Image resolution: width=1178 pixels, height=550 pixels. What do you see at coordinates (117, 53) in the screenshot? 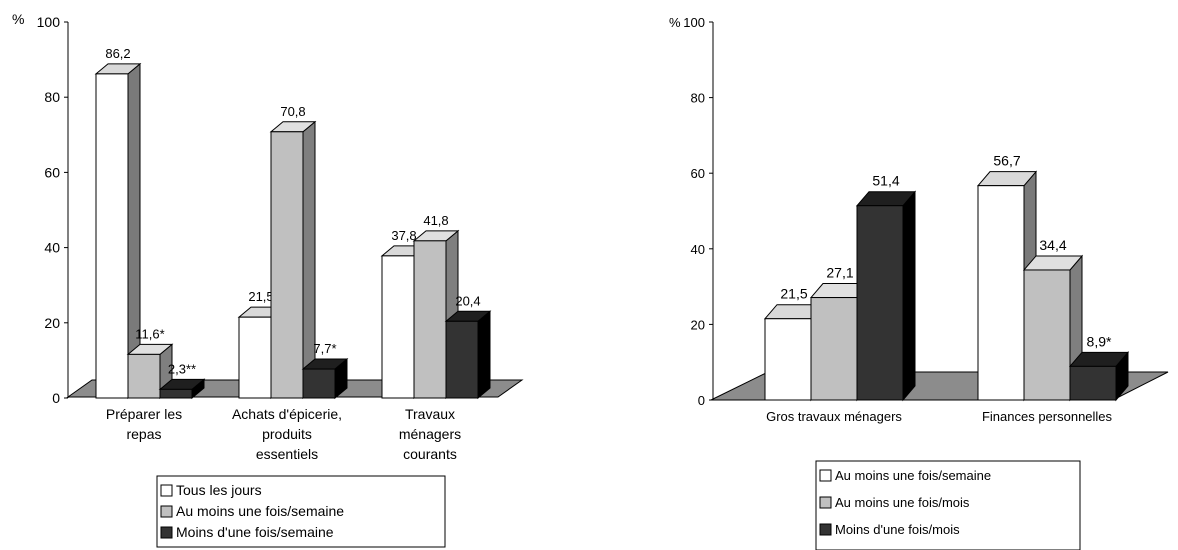
I see `bar-value-label: 86,2` at bounding box center [117, 53].